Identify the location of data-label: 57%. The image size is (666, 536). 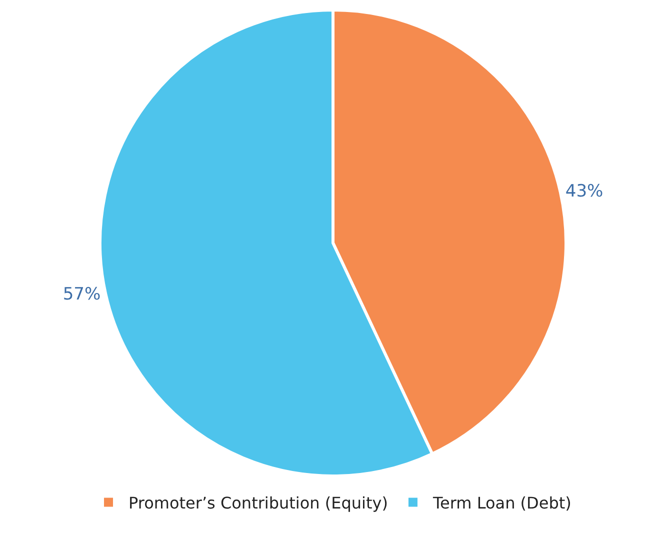
(81, 294).